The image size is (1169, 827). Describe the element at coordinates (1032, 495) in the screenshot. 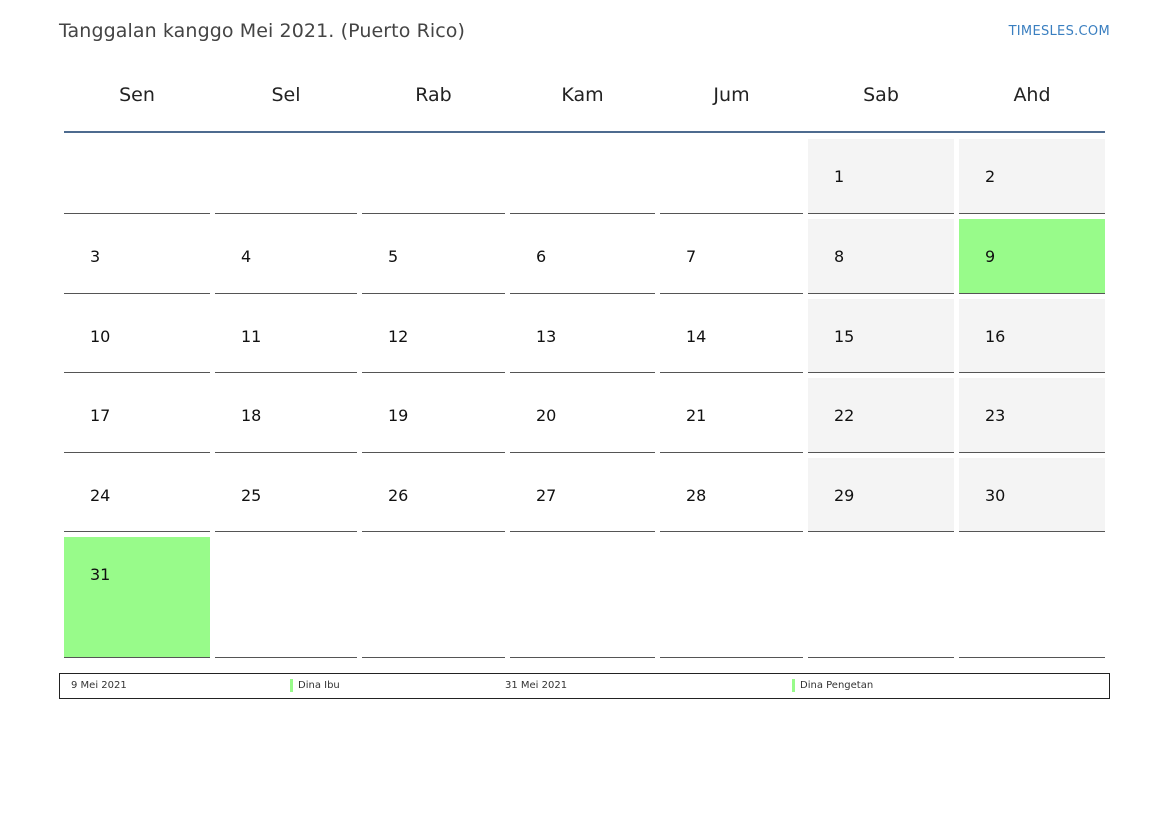

I see `day-cell: 30` at that location.